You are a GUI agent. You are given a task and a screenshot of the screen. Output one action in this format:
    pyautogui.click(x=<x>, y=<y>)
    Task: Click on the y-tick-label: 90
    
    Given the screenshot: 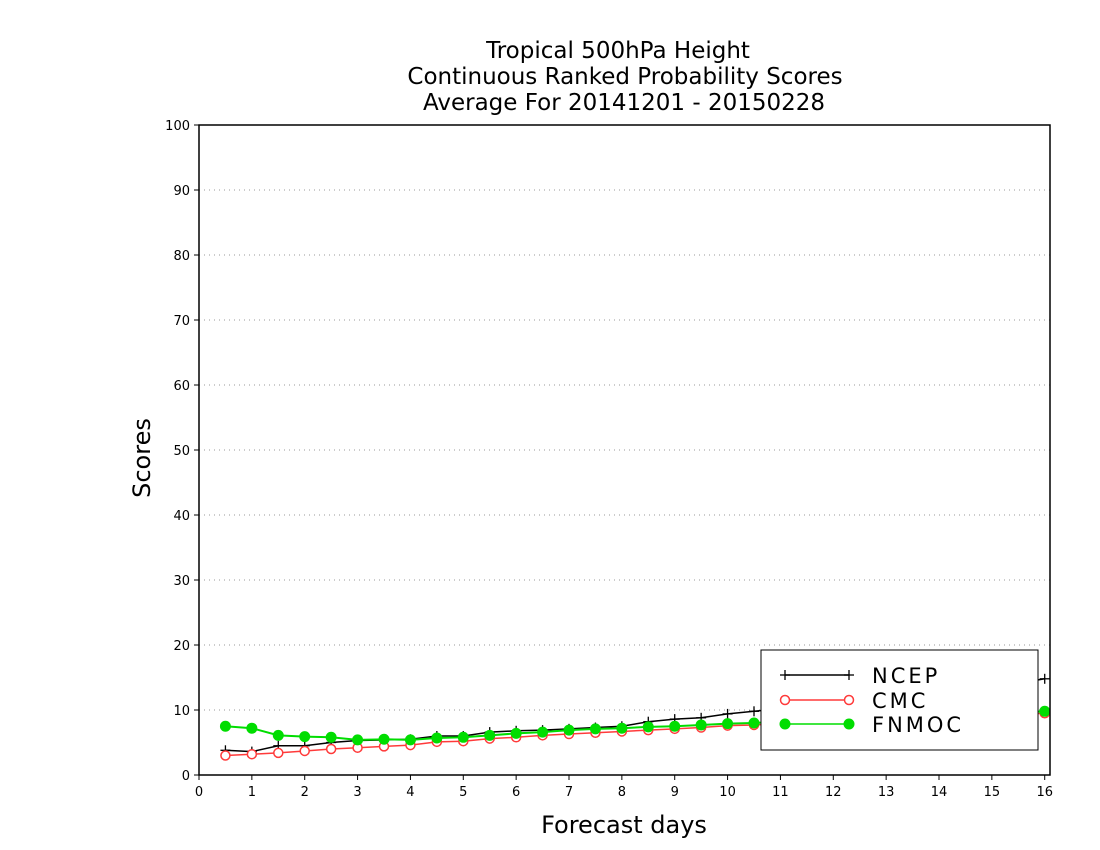 What is the action you would take?
    pyautogui.click(x=181, y=191)
    